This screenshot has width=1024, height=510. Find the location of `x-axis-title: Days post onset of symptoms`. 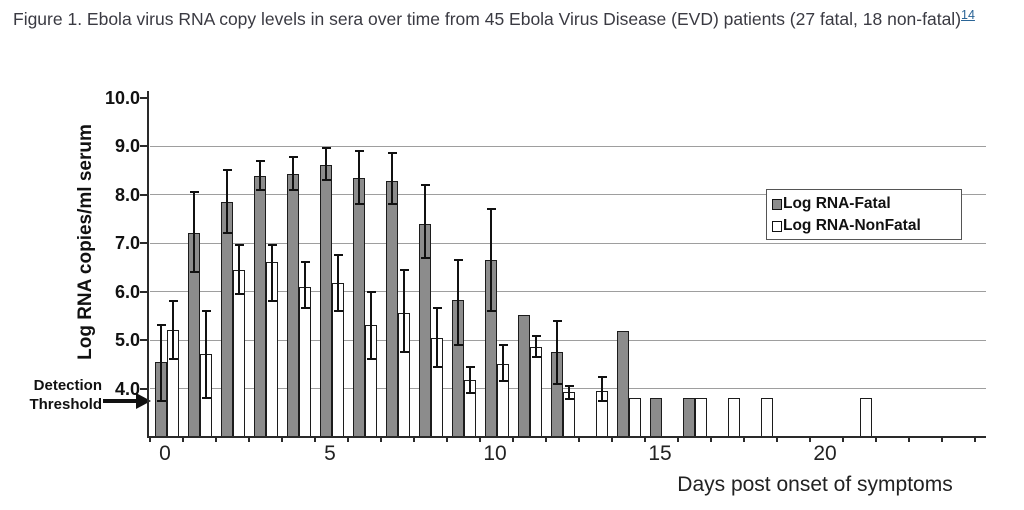

x-axis-title: Days post onset of symptoms is located at coordinates (815, 484).